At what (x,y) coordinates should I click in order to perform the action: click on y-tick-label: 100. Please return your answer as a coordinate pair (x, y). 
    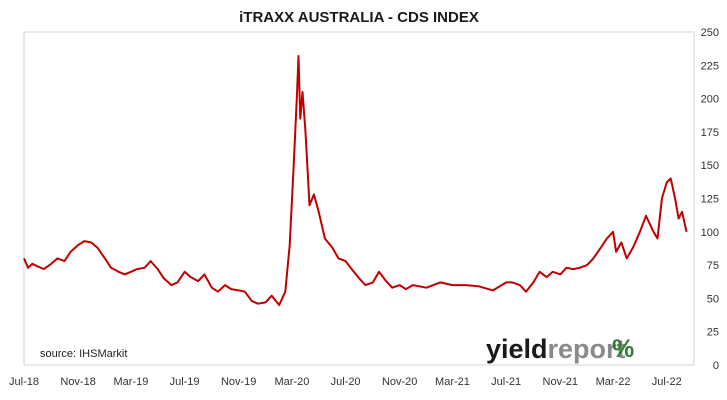
    Looking at the image, I should click on (710, 233).